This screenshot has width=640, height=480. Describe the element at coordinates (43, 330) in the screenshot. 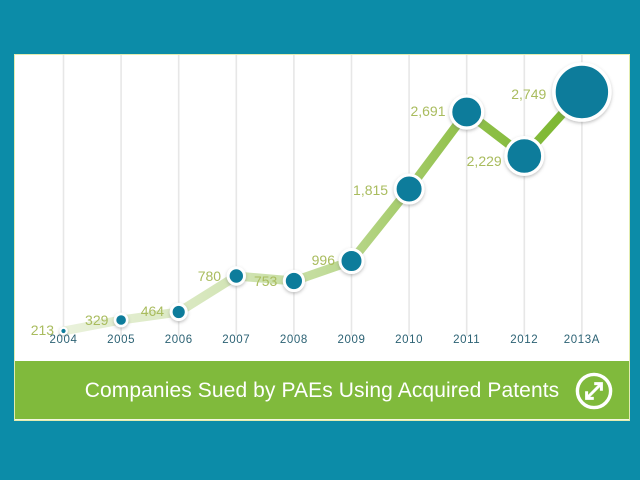

I see `value-label-2004: 213` at that location.